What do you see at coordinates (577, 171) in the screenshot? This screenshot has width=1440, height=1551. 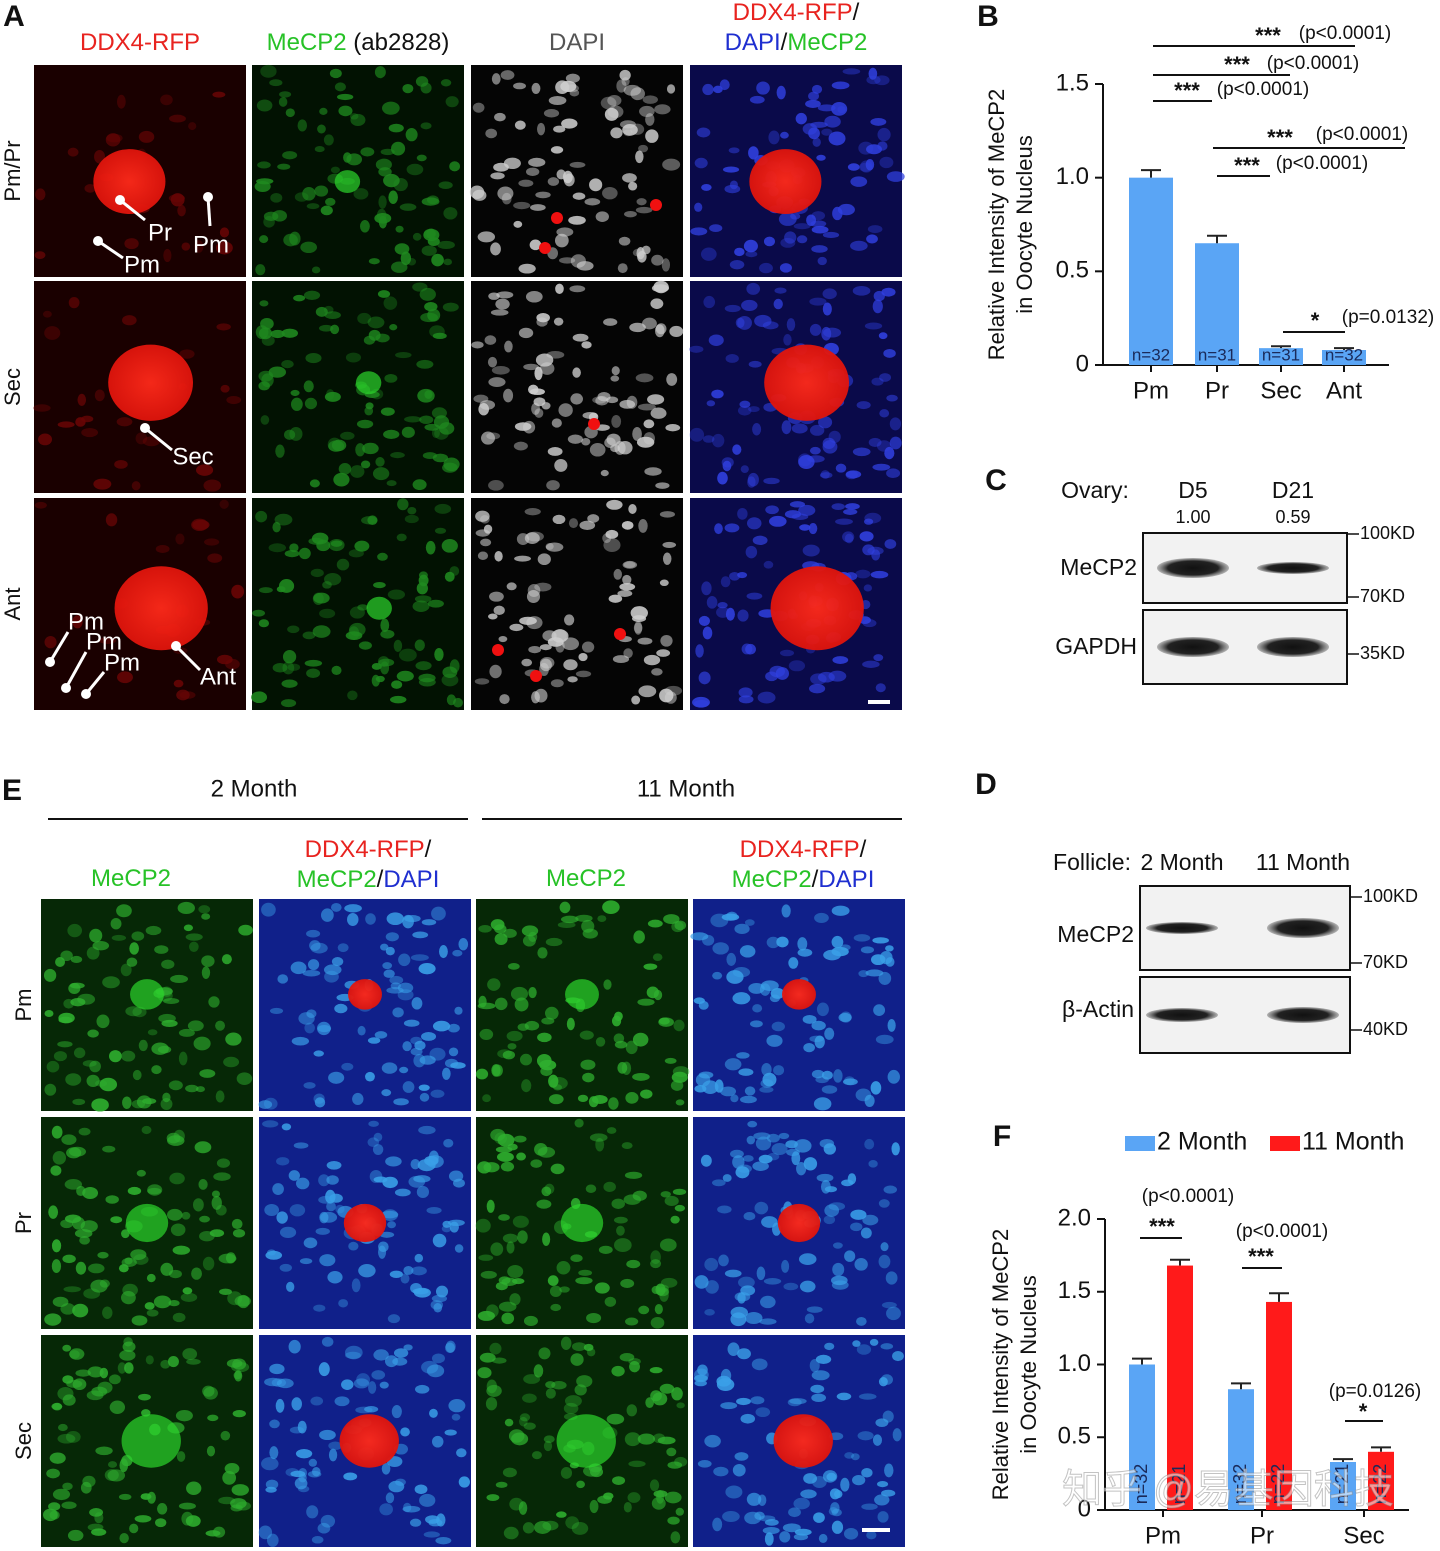 I see `micrograph-bg` at bounding box center [577, 171].